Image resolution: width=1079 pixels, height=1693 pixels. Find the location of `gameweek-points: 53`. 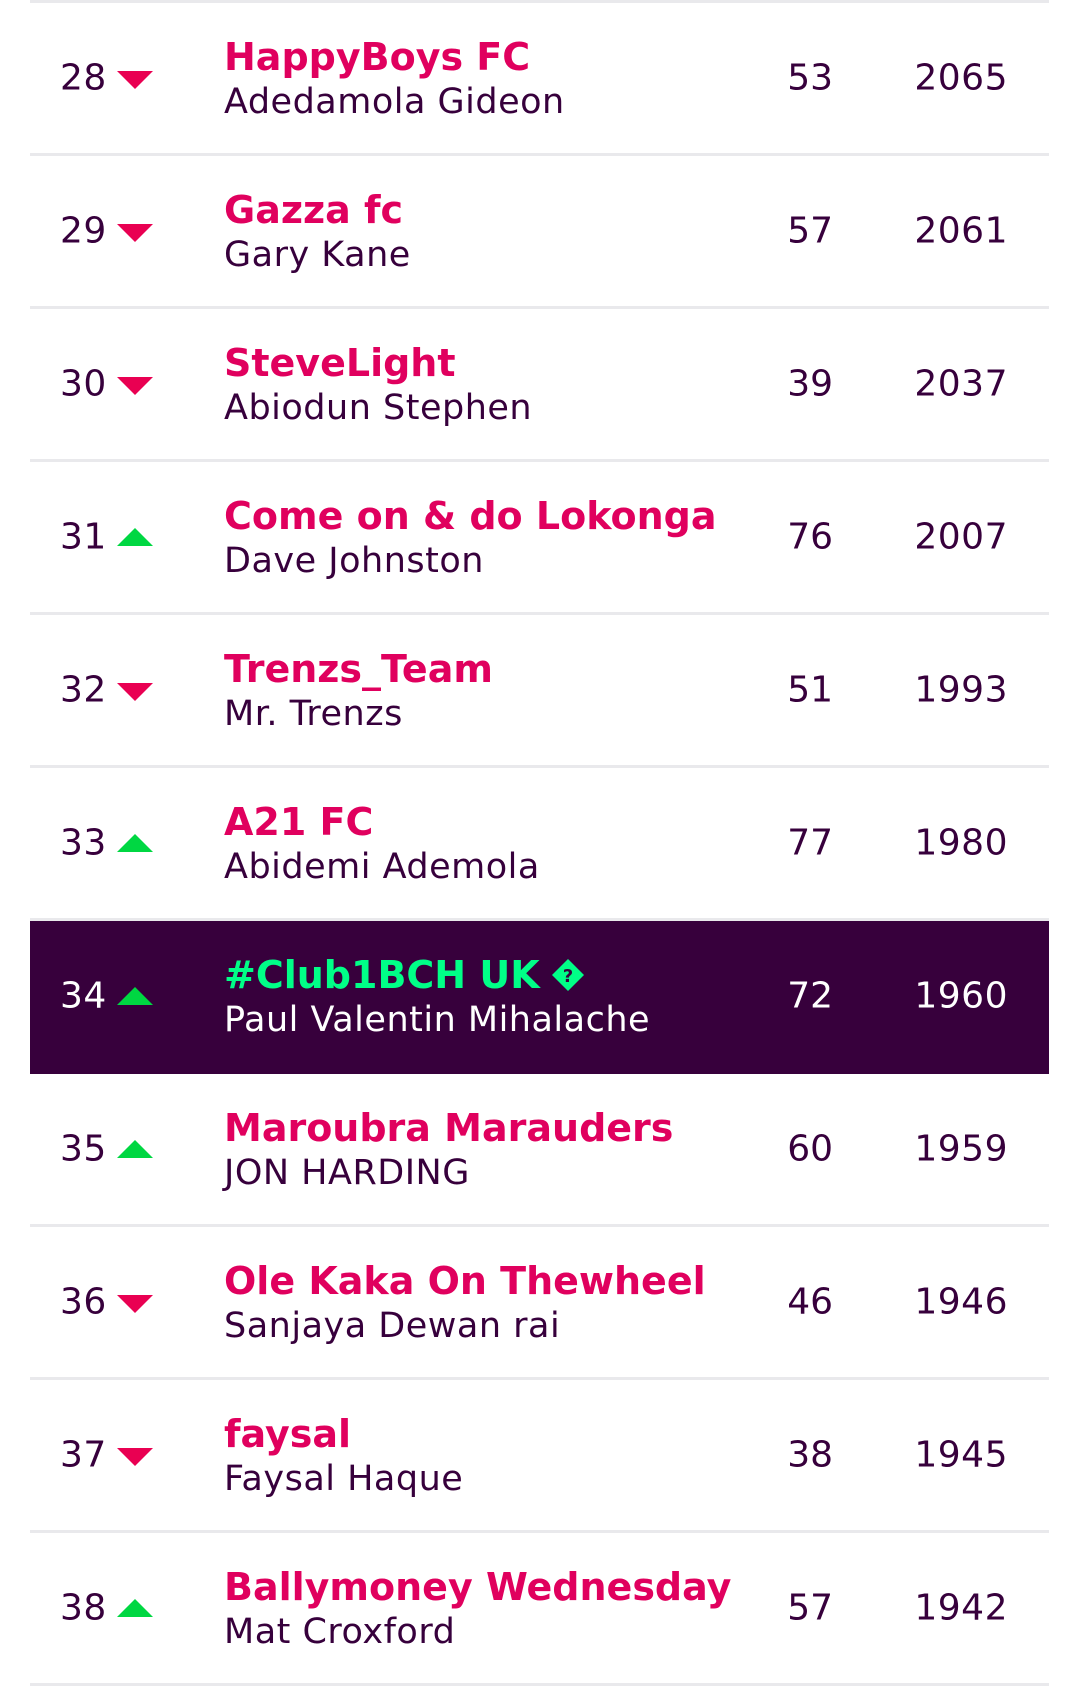

gameweek-points: 53 is located at coordinates (810, 78).